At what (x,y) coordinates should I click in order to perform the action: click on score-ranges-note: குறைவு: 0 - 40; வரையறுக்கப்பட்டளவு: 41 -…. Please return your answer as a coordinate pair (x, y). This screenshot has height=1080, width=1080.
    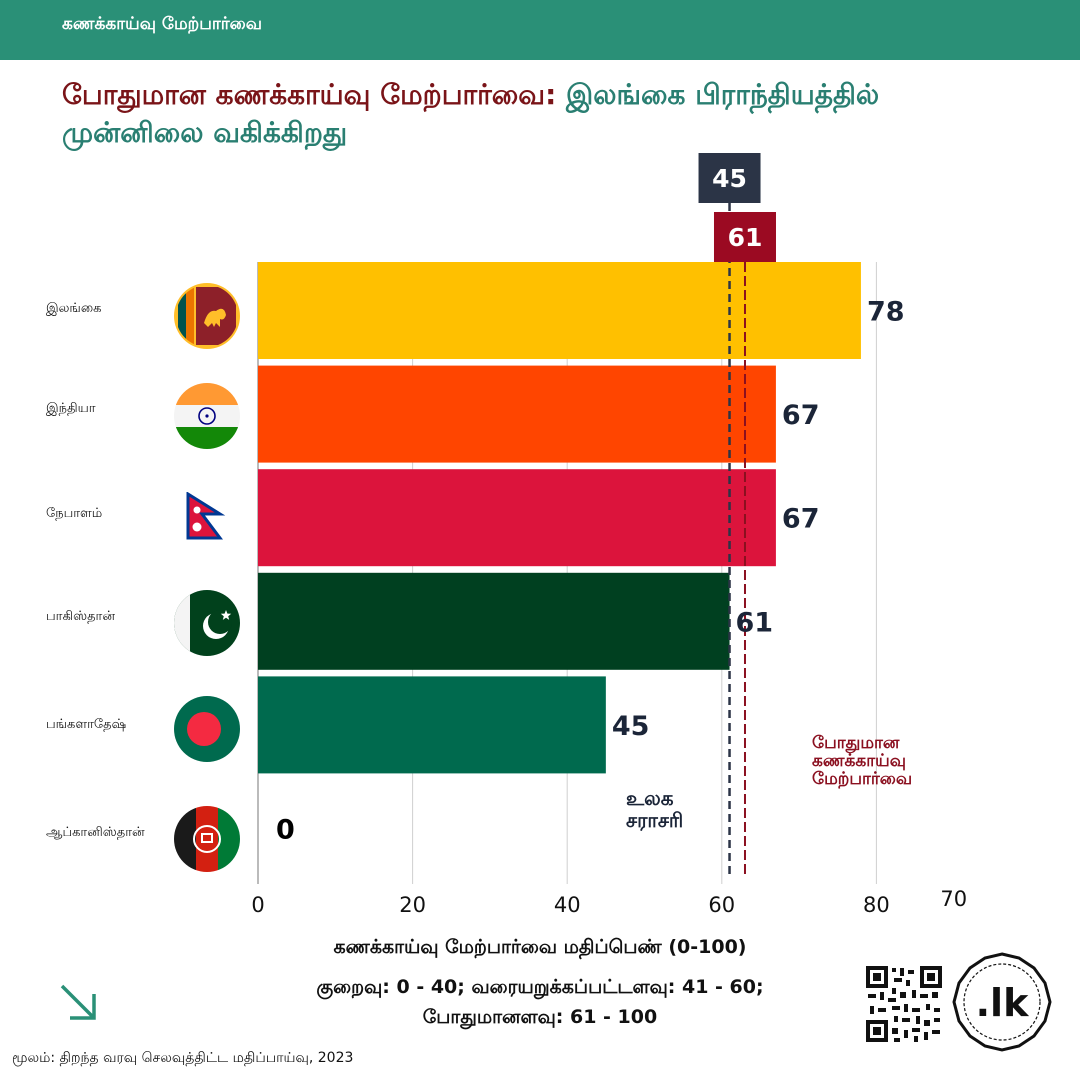
    Looking at the image, I should click on (540, 1002).